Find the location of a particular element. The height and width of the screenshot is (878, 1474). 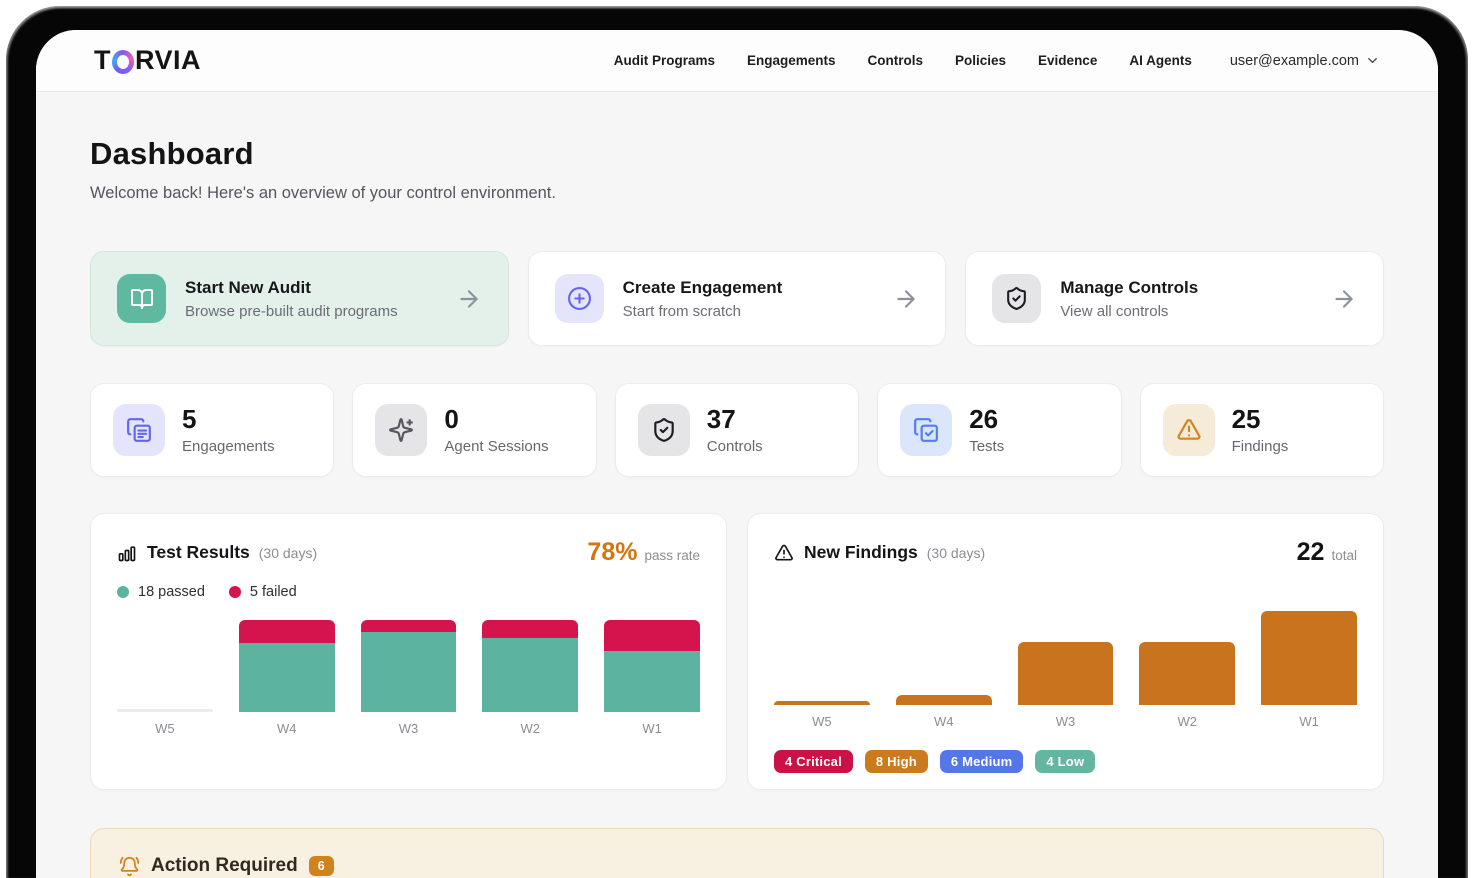

legend-label: 18 passed is located at coordinates (171, 592).